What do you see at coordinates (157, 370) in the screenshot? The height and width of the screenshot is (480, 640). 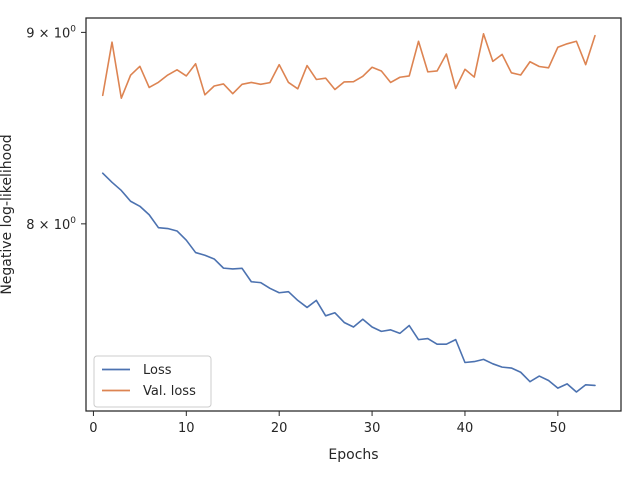 I see `legend-label-loss: Loss` at bounding box center [157, 370].